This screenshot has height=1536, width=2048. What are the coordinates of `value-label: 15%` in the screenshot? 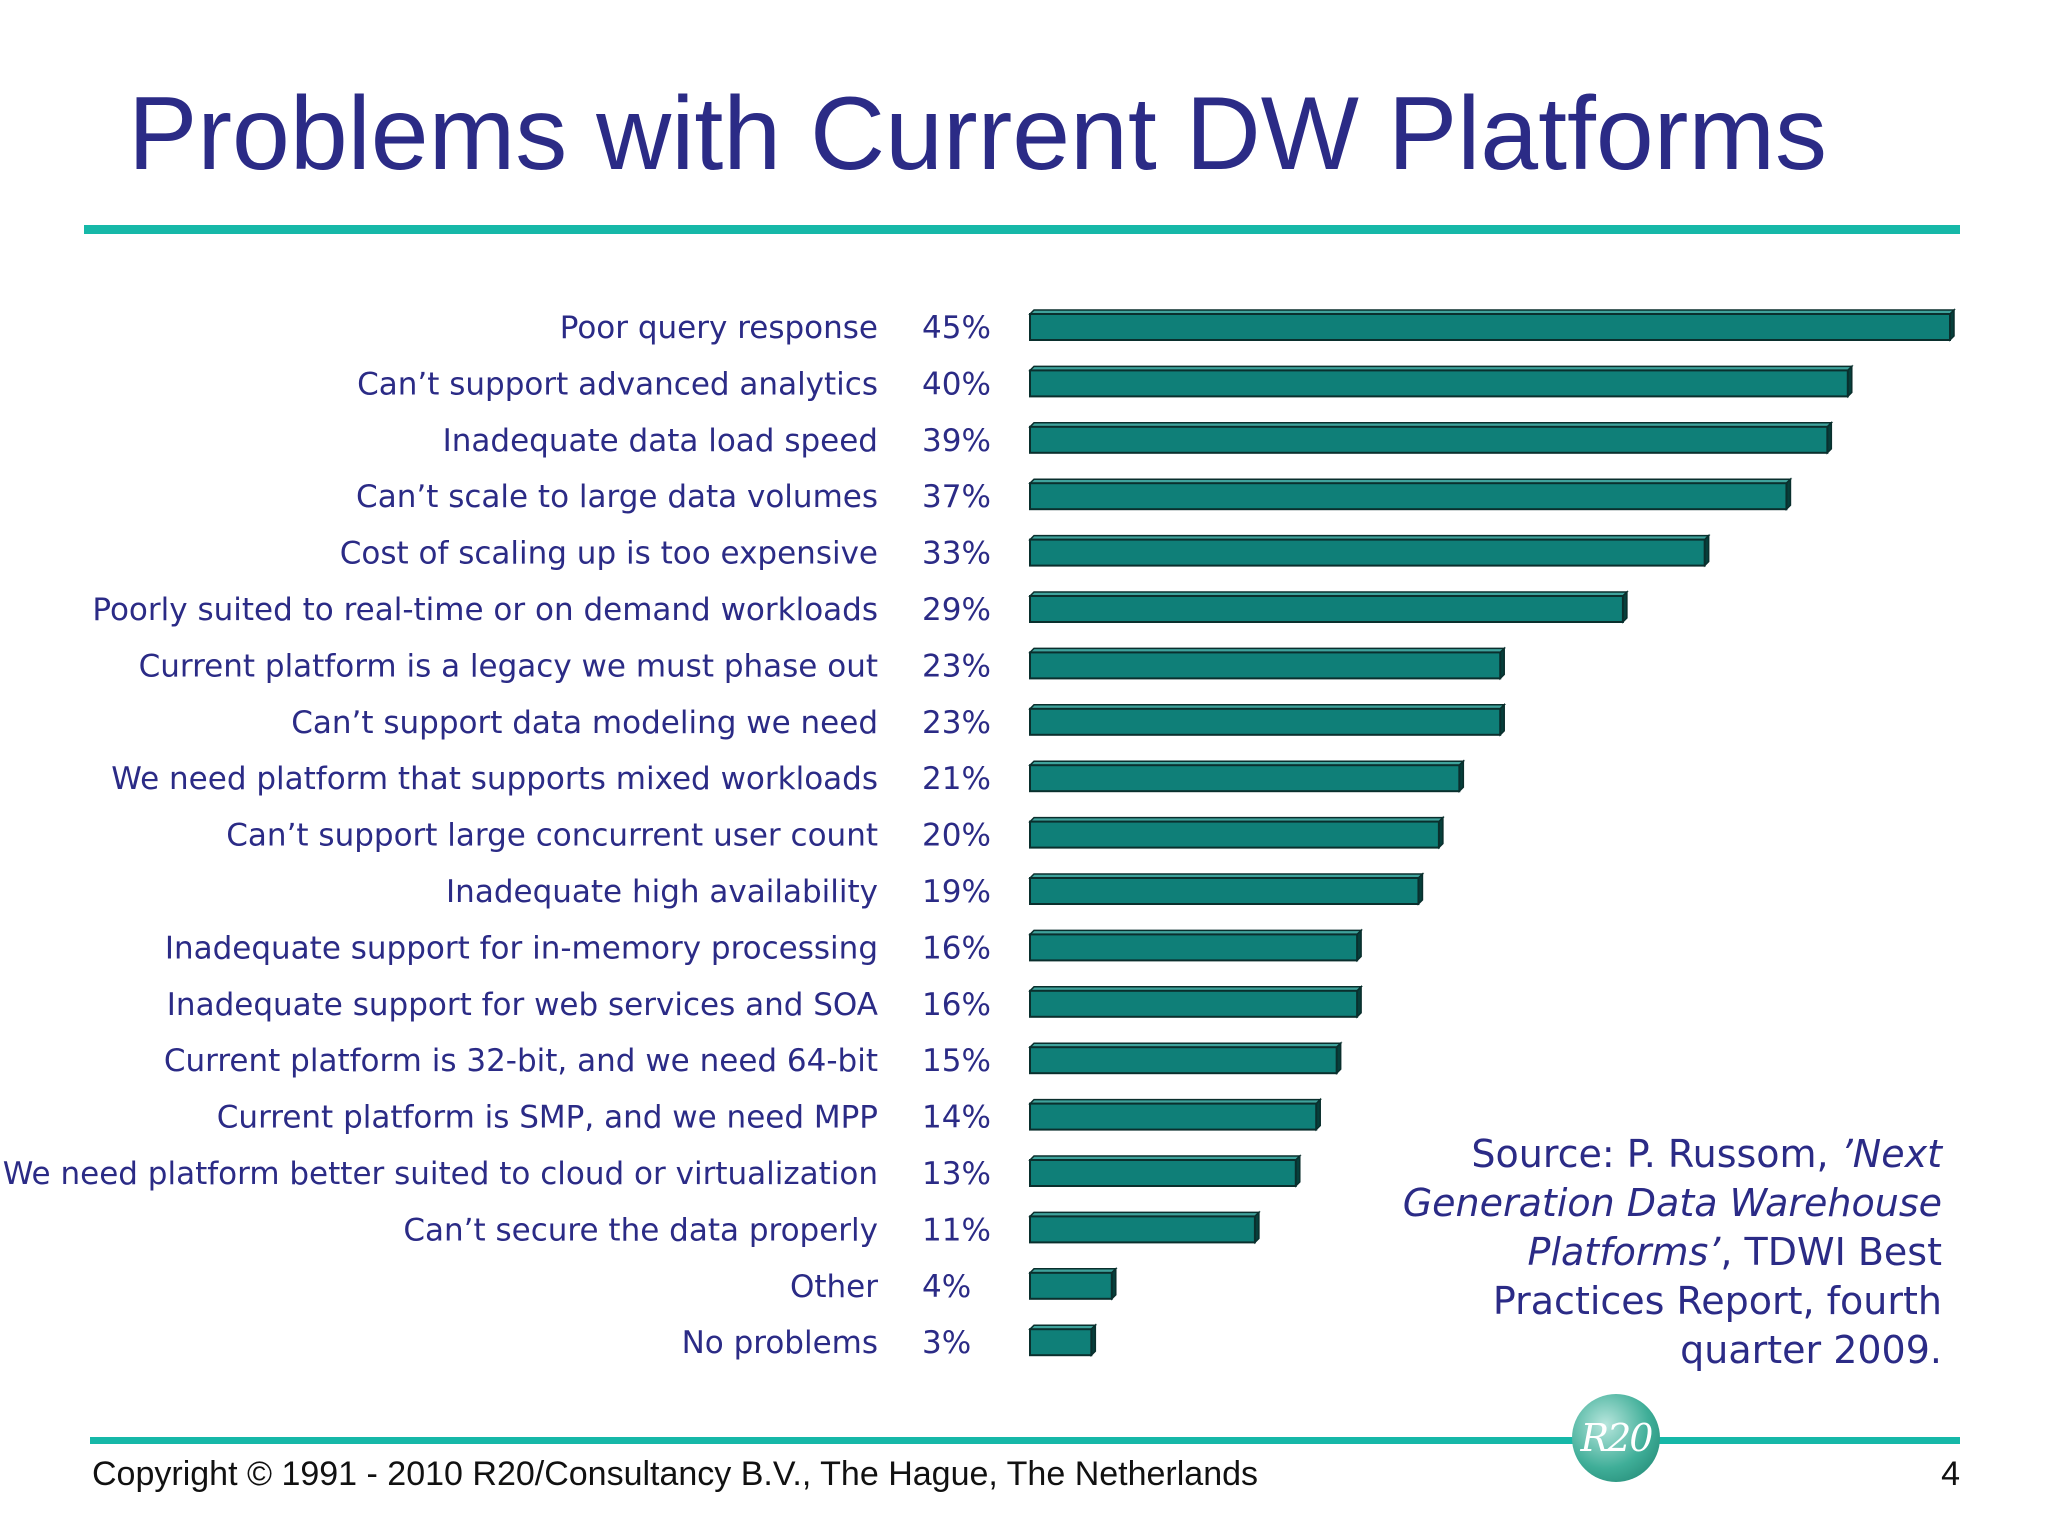 It's located at (956, 1061).